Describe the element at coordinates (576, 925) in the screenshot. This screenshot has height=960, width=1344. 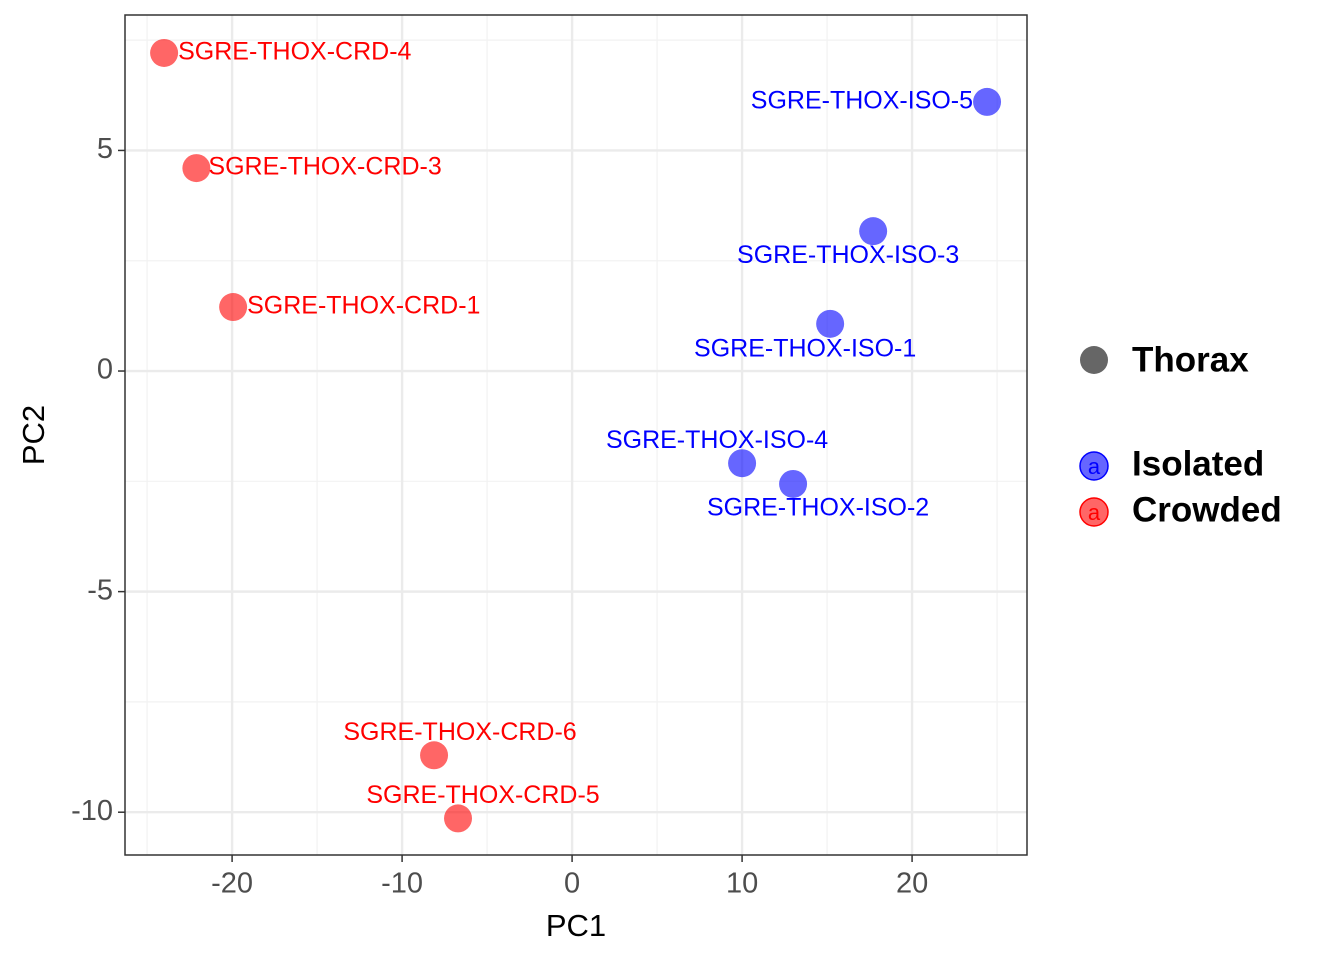
I see `x-axis-label: PC1` at that location.